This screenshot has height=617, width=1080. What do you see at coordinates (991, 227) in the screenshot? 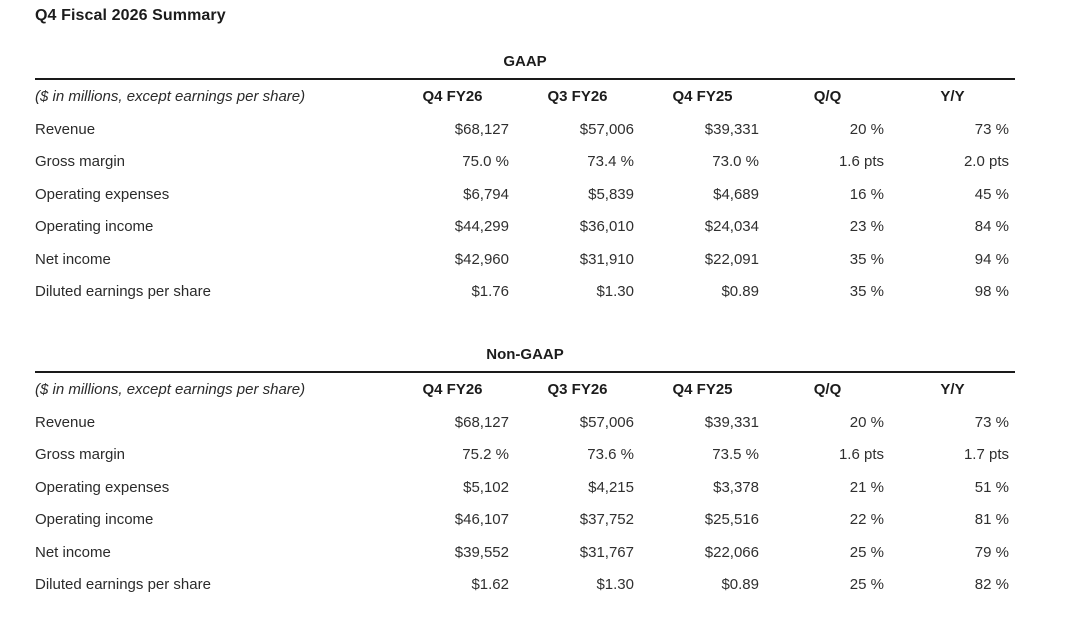
I see `cell-value: 84 %` at bounding box center [991, 227].